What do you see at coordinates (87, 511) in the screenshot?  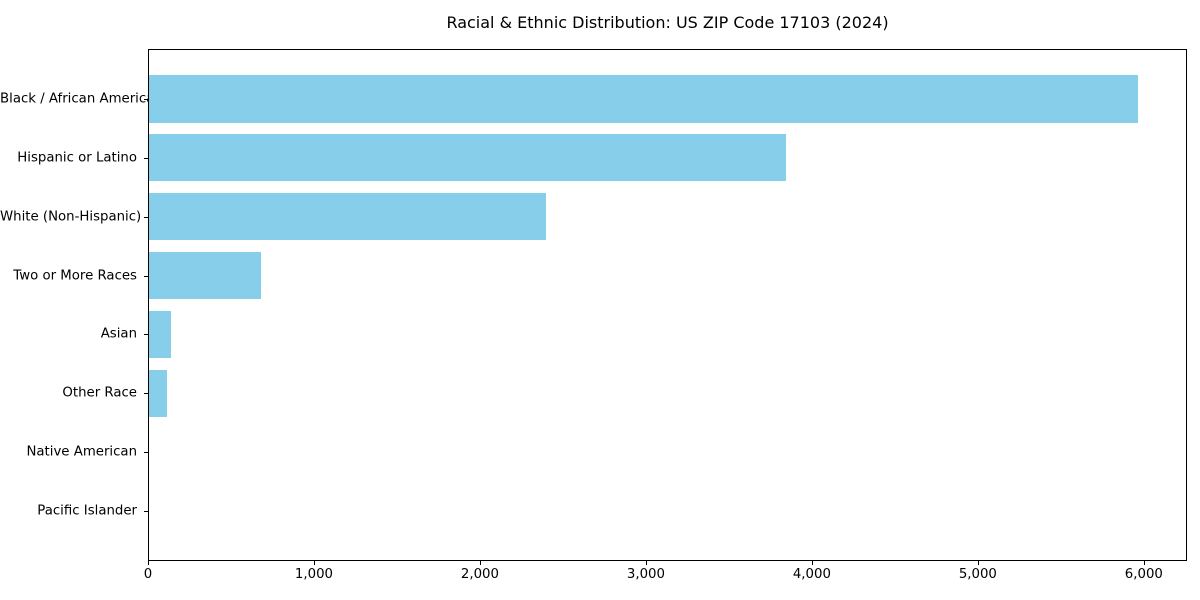 I see `ytick-label: Pacific Islander` at bounding box center [87, 511].